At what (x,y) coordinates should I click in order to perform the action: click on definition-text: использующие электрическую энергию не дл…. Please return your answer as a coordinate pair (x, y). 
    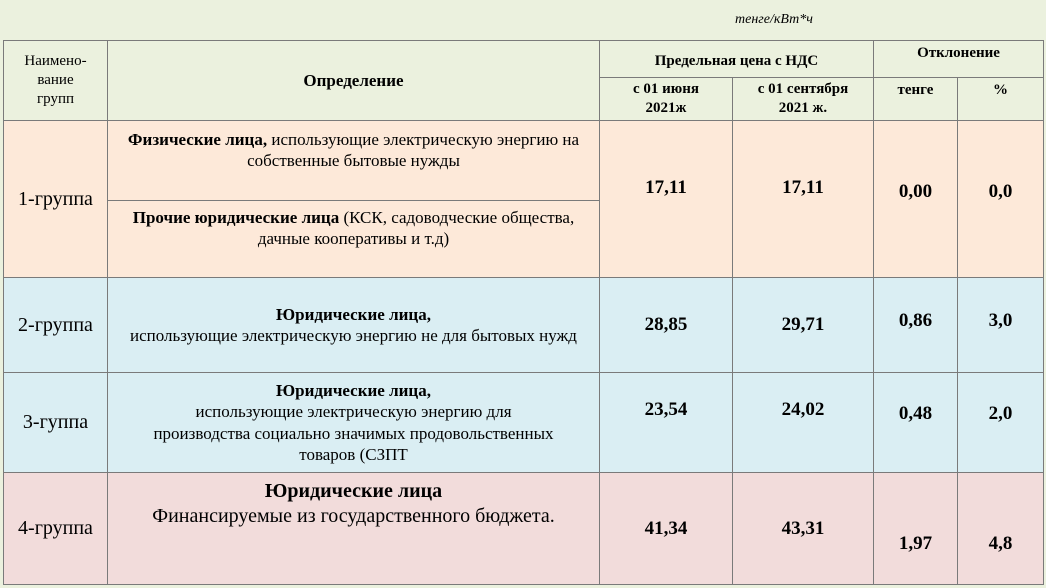
    Looking at the image, I should click on (353, 335).